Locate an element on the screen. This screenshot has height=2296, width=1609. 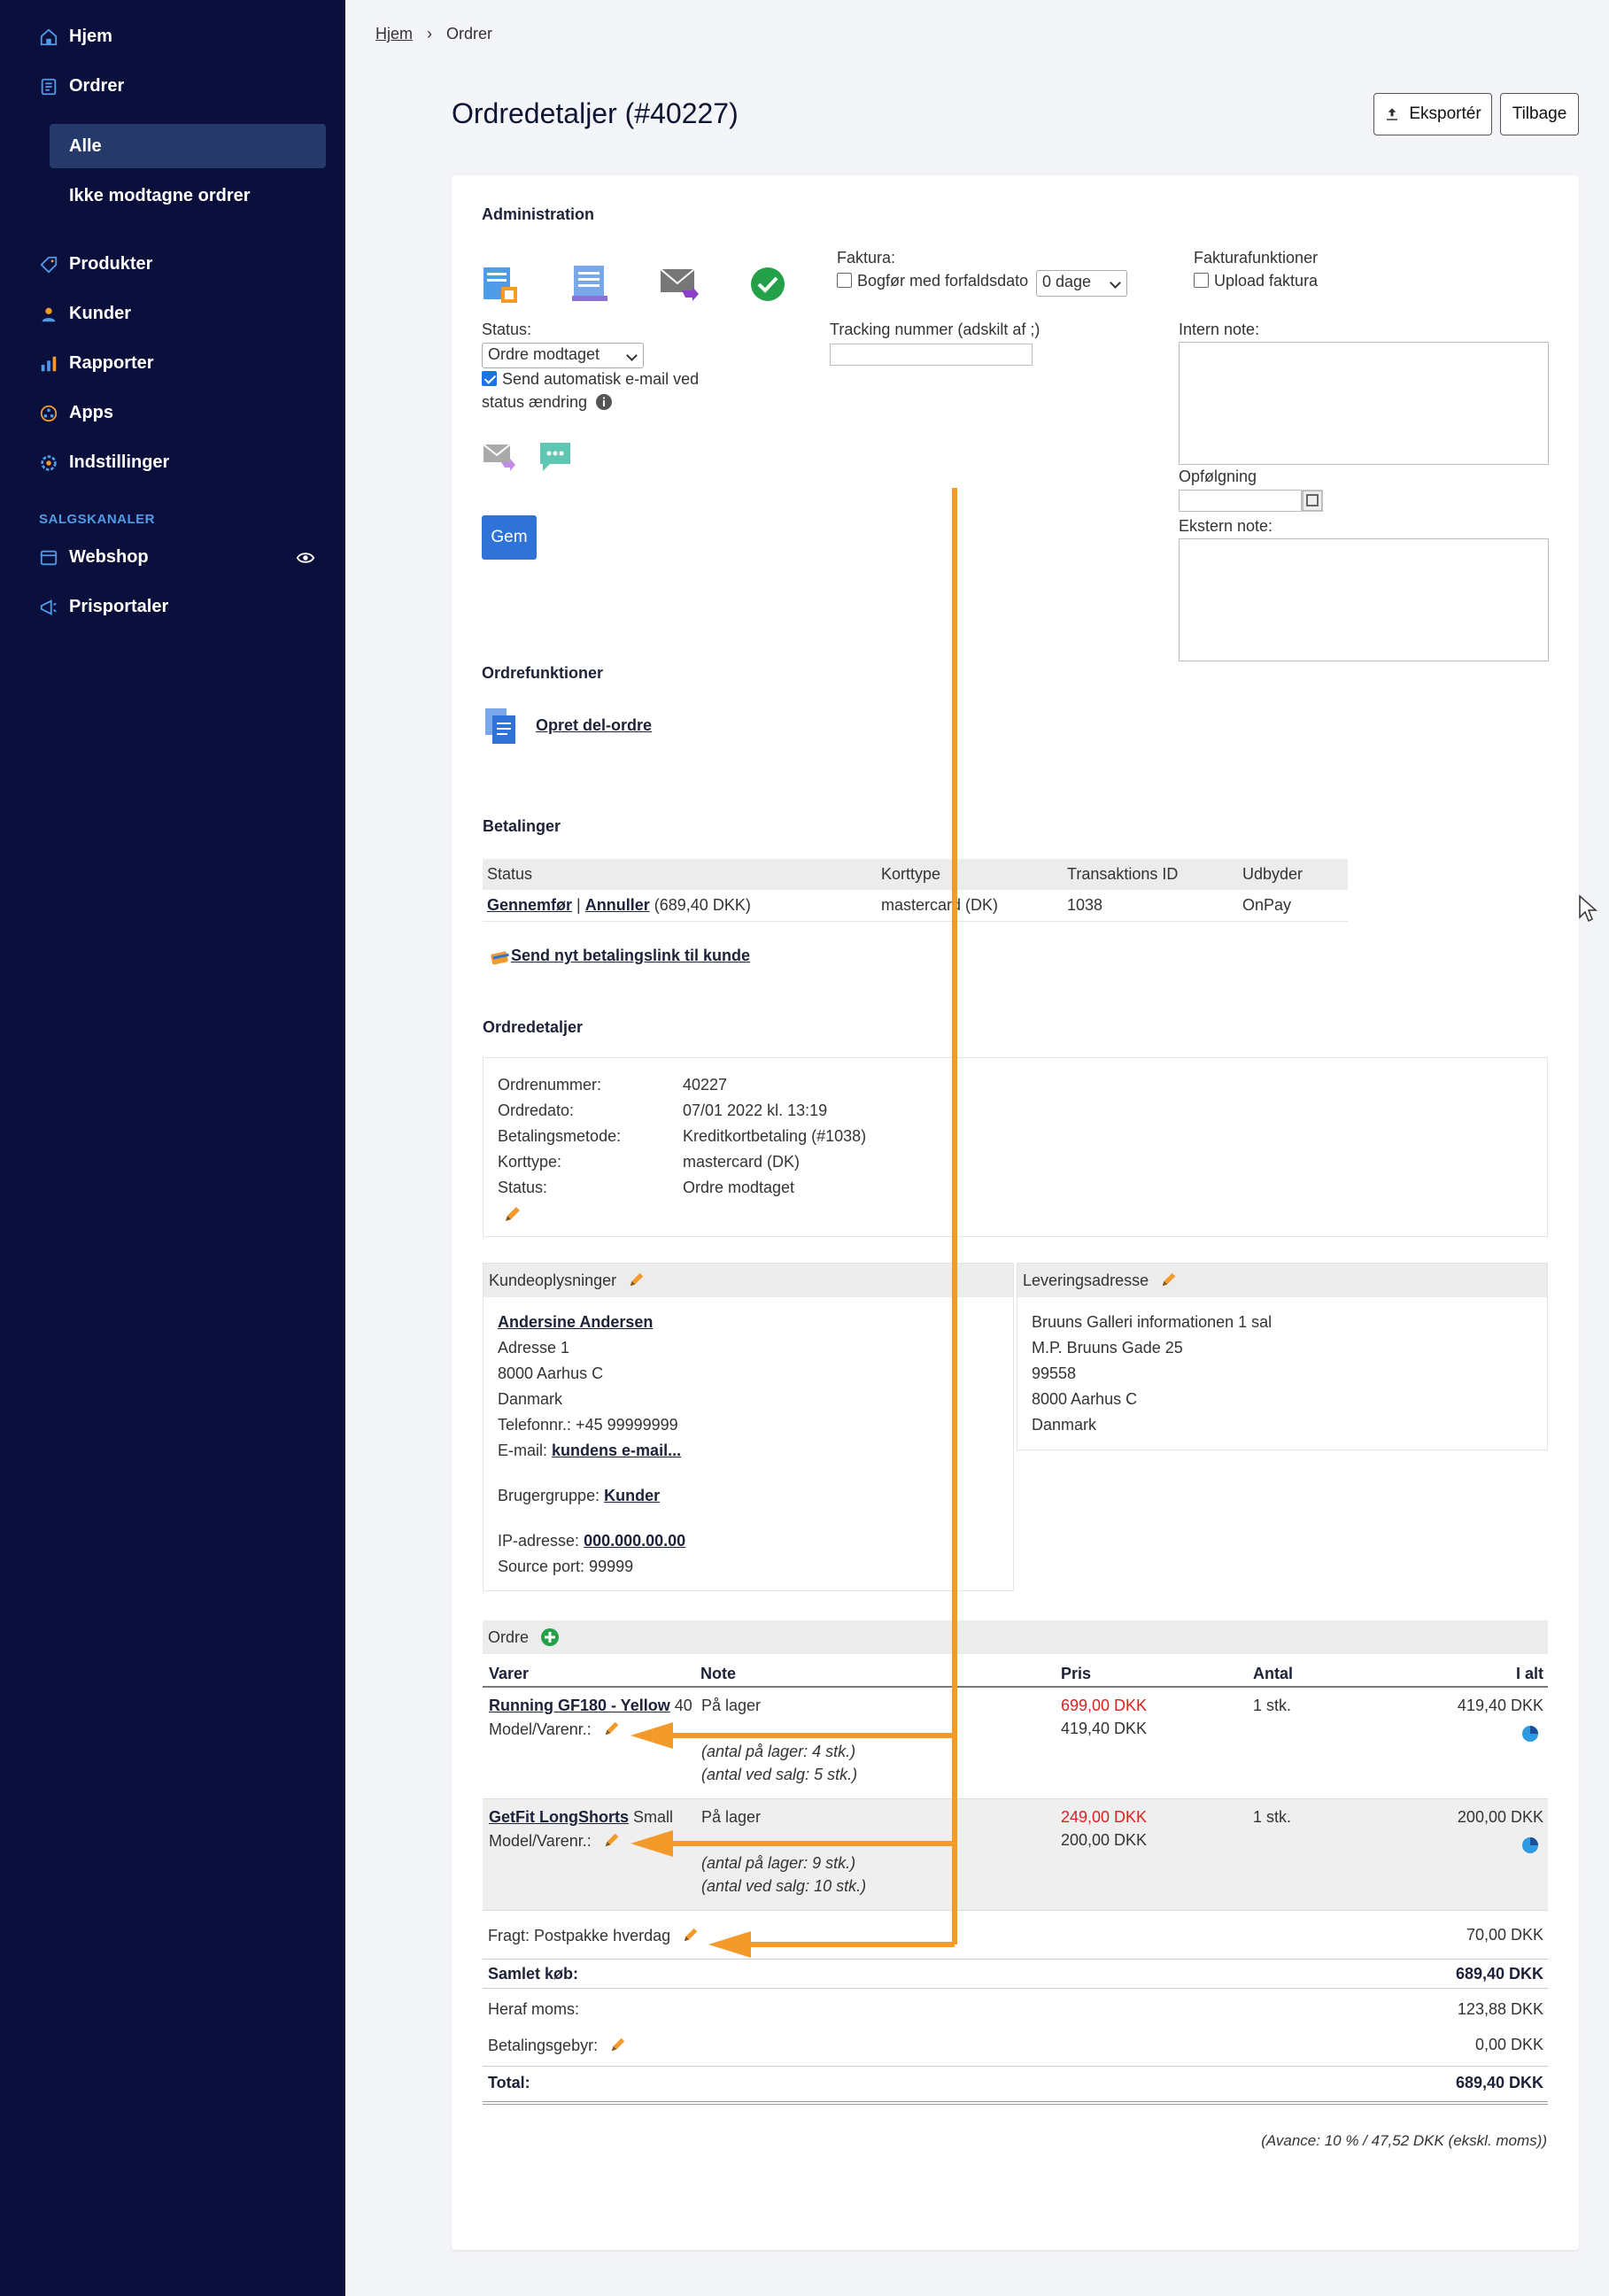
sidebar-item-rapporter: Rapporter is located at coordinates (96, 363).